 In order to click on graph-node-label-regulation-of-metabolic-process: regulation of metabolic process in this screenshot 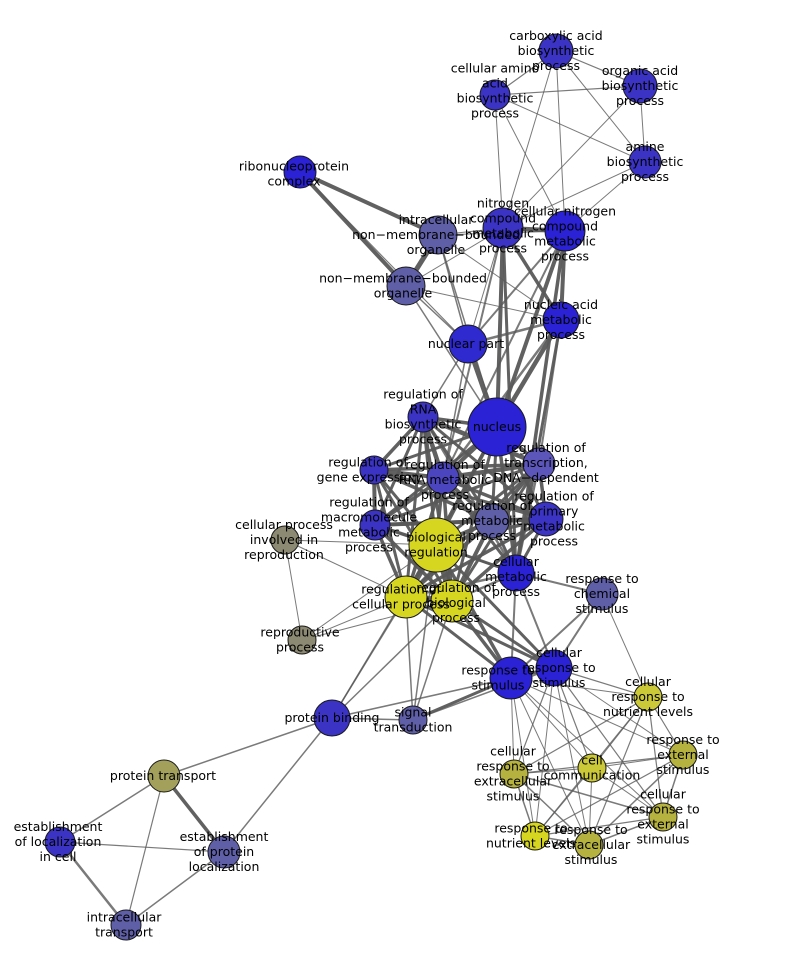, I will do `click(492, 520)`.